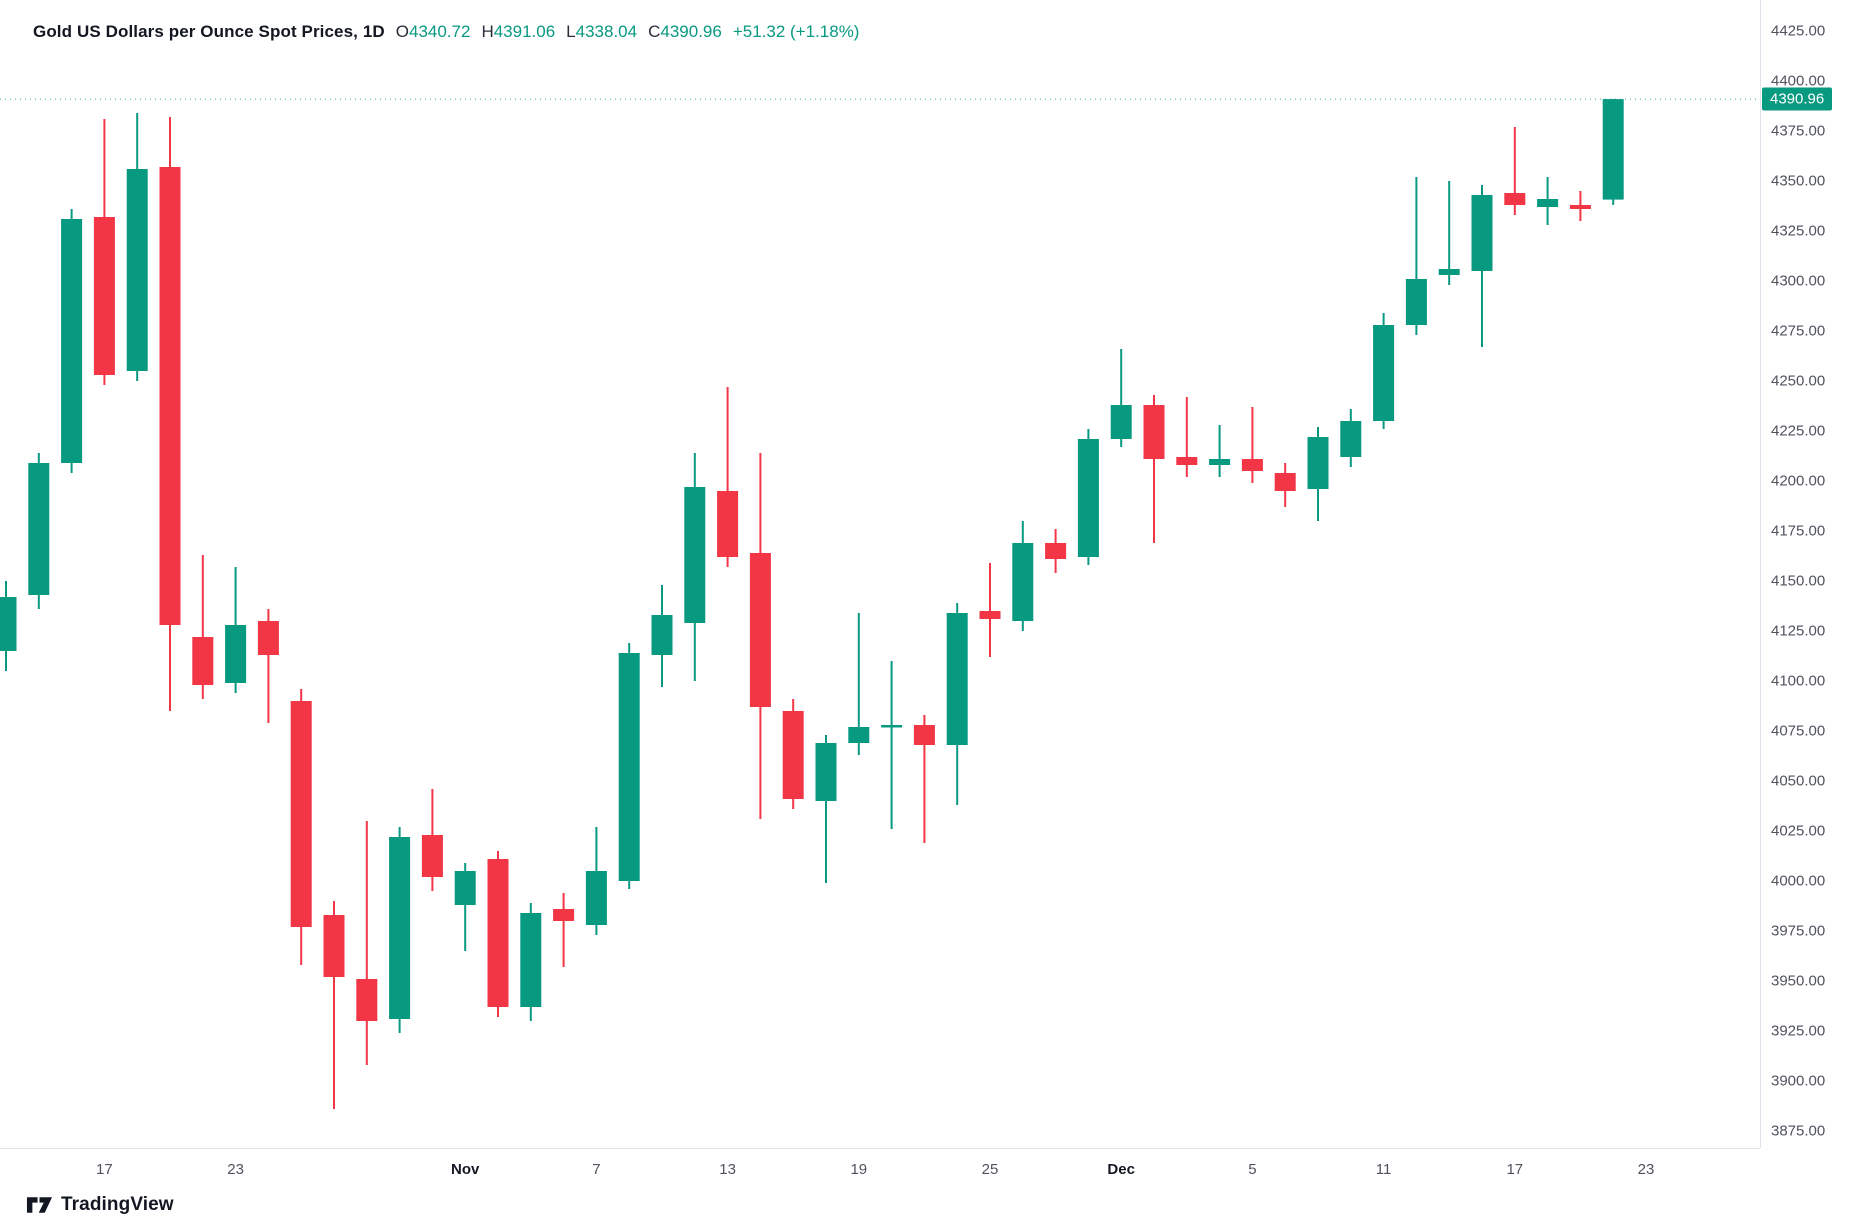  I want to click on price-change: +51.32 (+1.18%), so click(796, 31).